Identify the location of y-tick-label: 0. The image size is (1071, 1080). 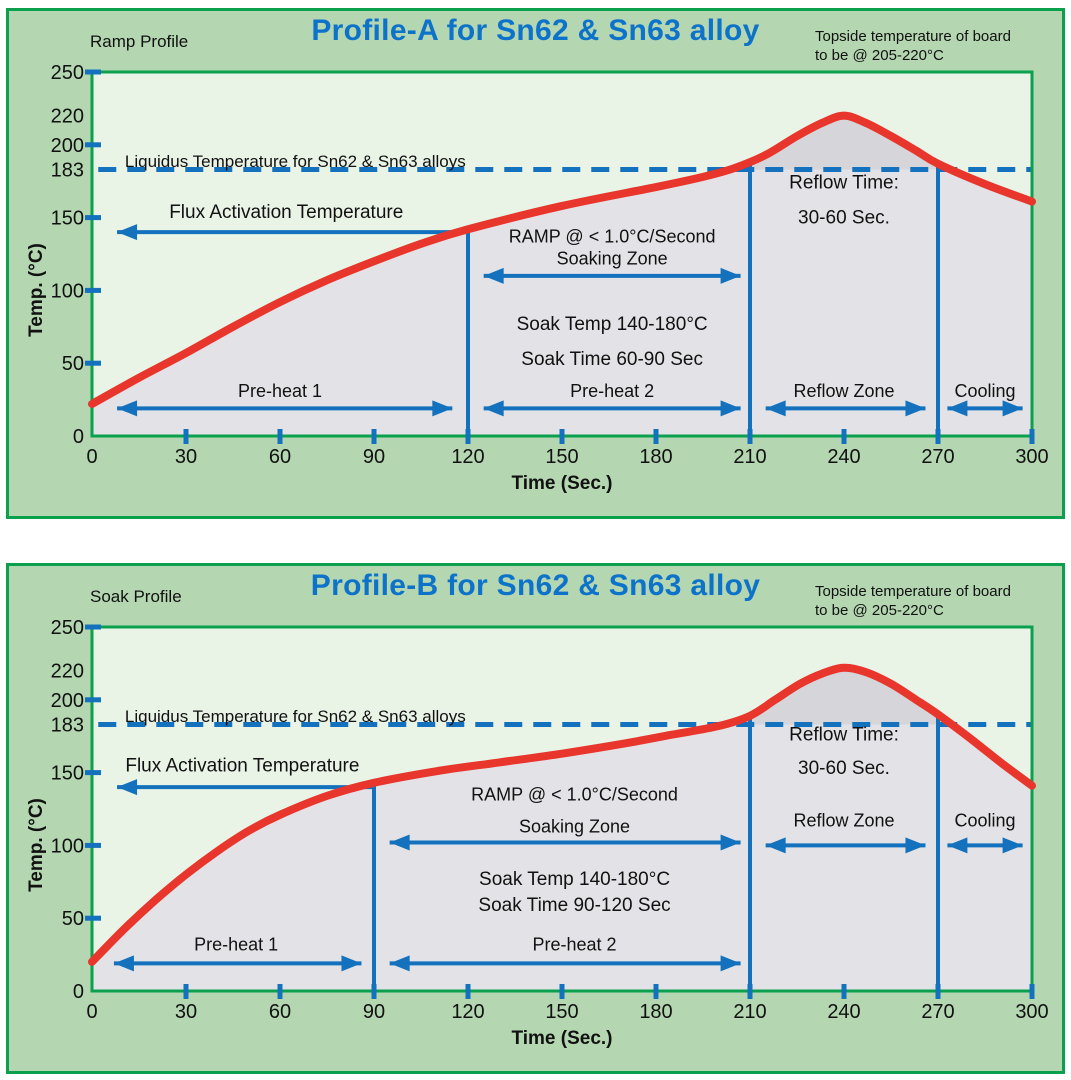
(78, 992).